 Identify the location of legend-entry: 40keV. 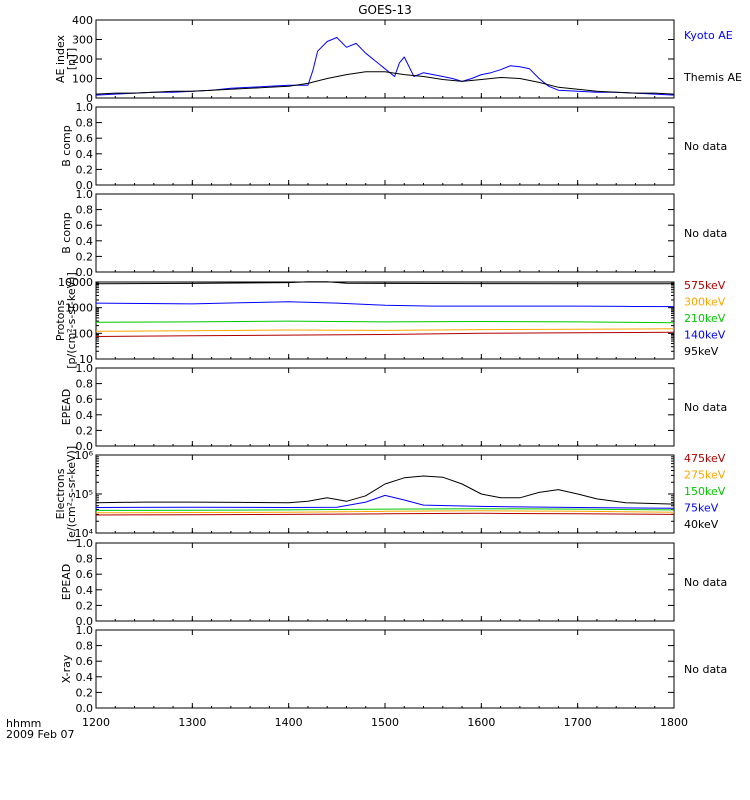
(701, 524).